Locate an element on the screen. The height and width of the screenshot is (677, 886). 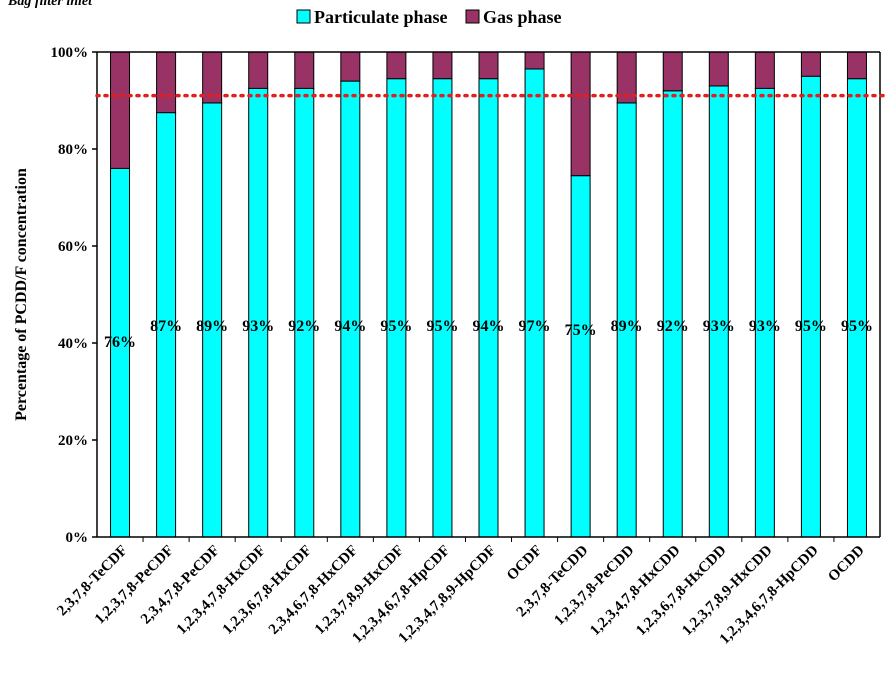
corner-caption: Bag filter inlet is located at coordinates (50, 4).